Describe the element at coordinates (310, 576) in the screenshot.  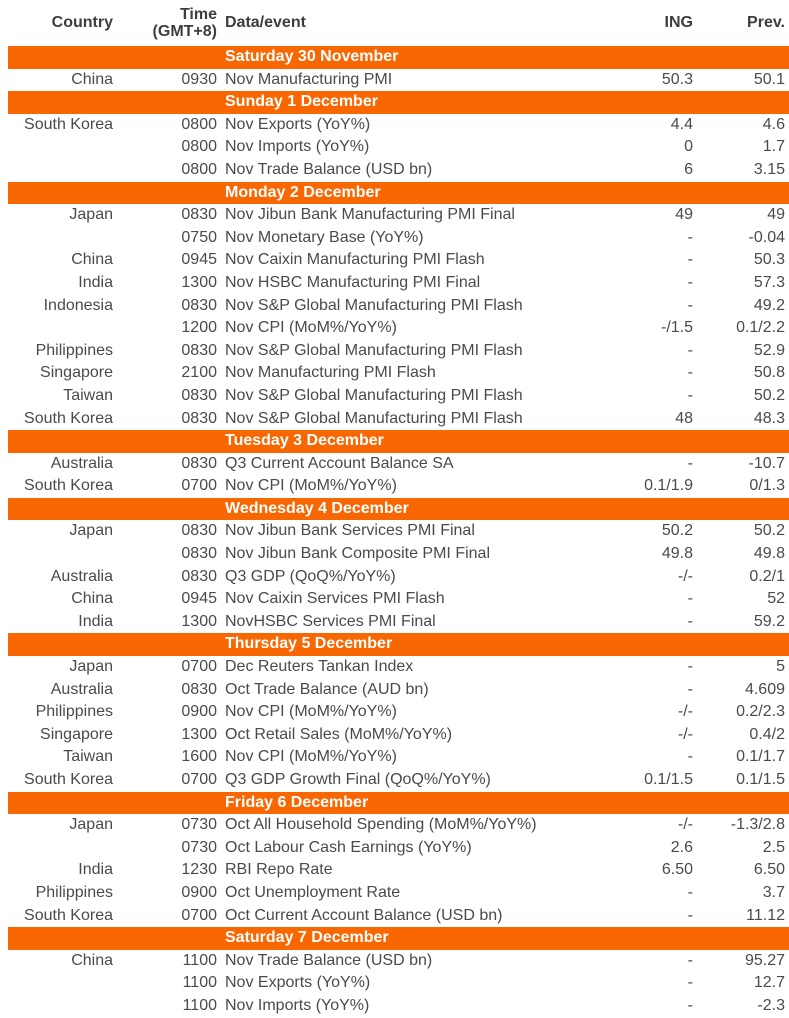
I see `data-event-cell: Q3 GDP (QoQ%/YoY%)` at that location.